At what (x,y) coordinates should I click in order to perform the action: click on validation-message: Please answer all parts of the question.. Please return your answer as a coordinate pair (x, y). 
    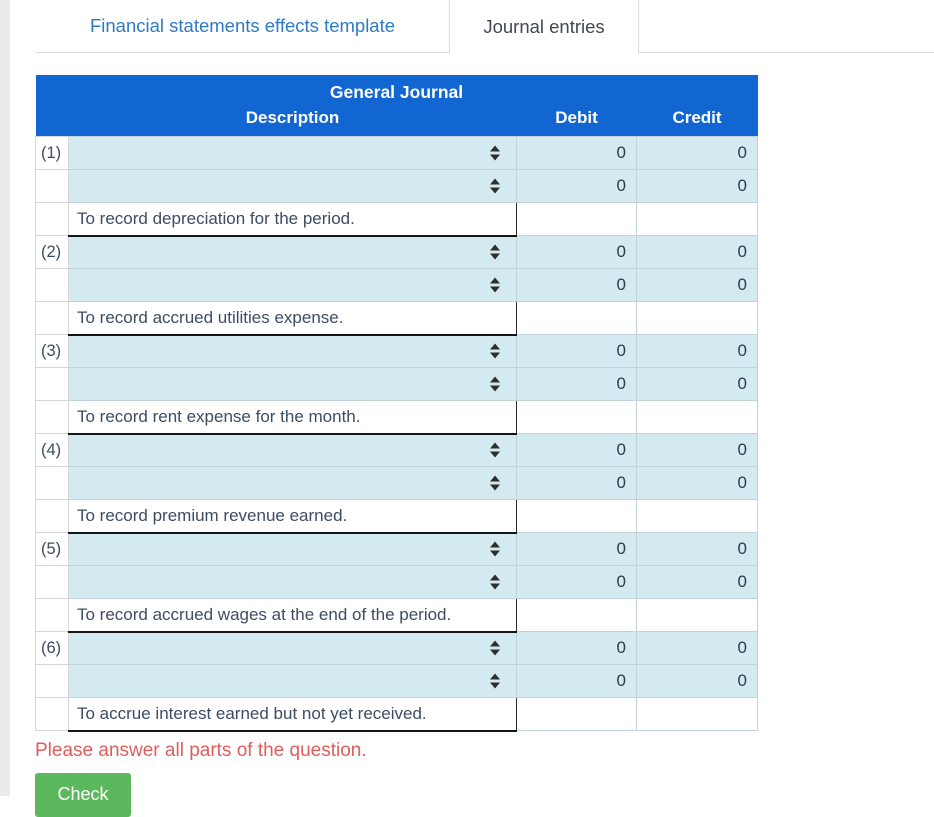
    Looking at the image, I should click on (201, 750).